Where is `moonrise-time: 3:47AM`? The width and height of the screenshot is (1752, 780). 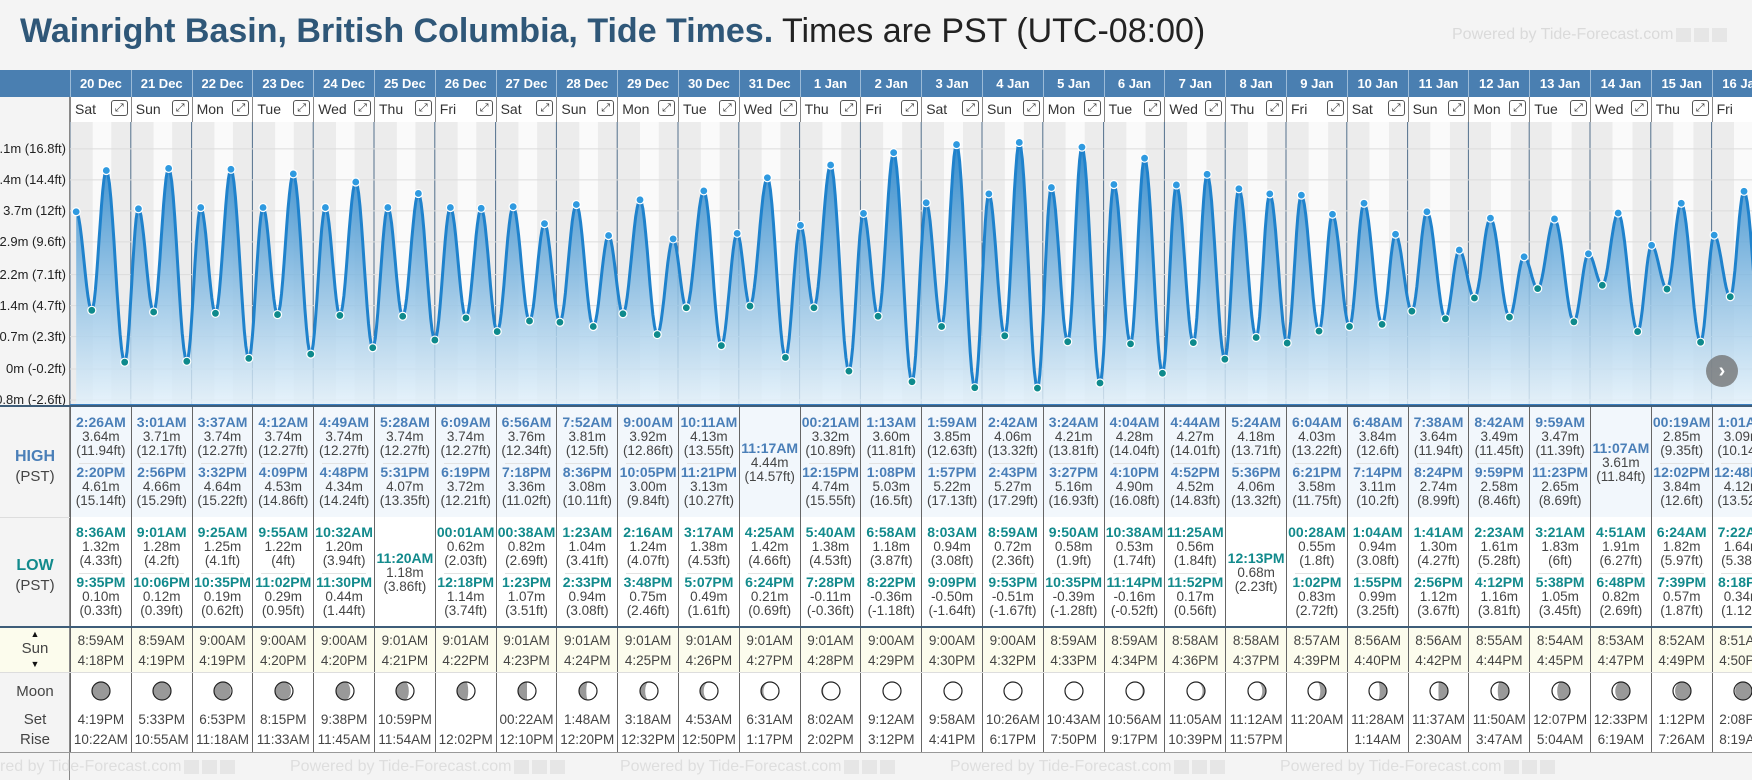 moonrise-time: 3:47AM is located at coordinates (1499, 739).